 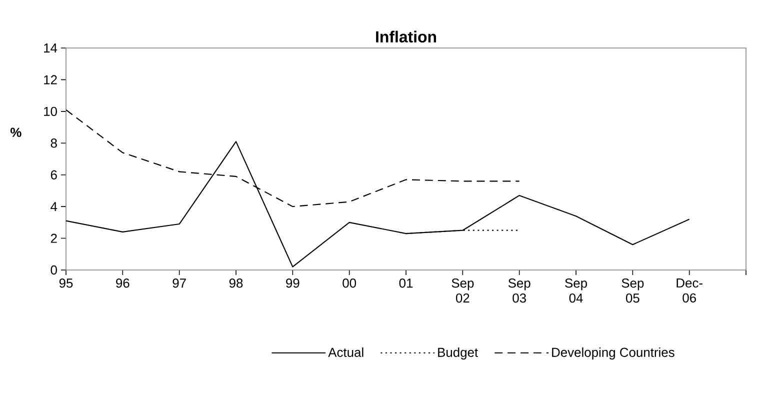 I want to click on y-tick-label: 0, so click(x=53, y=270).